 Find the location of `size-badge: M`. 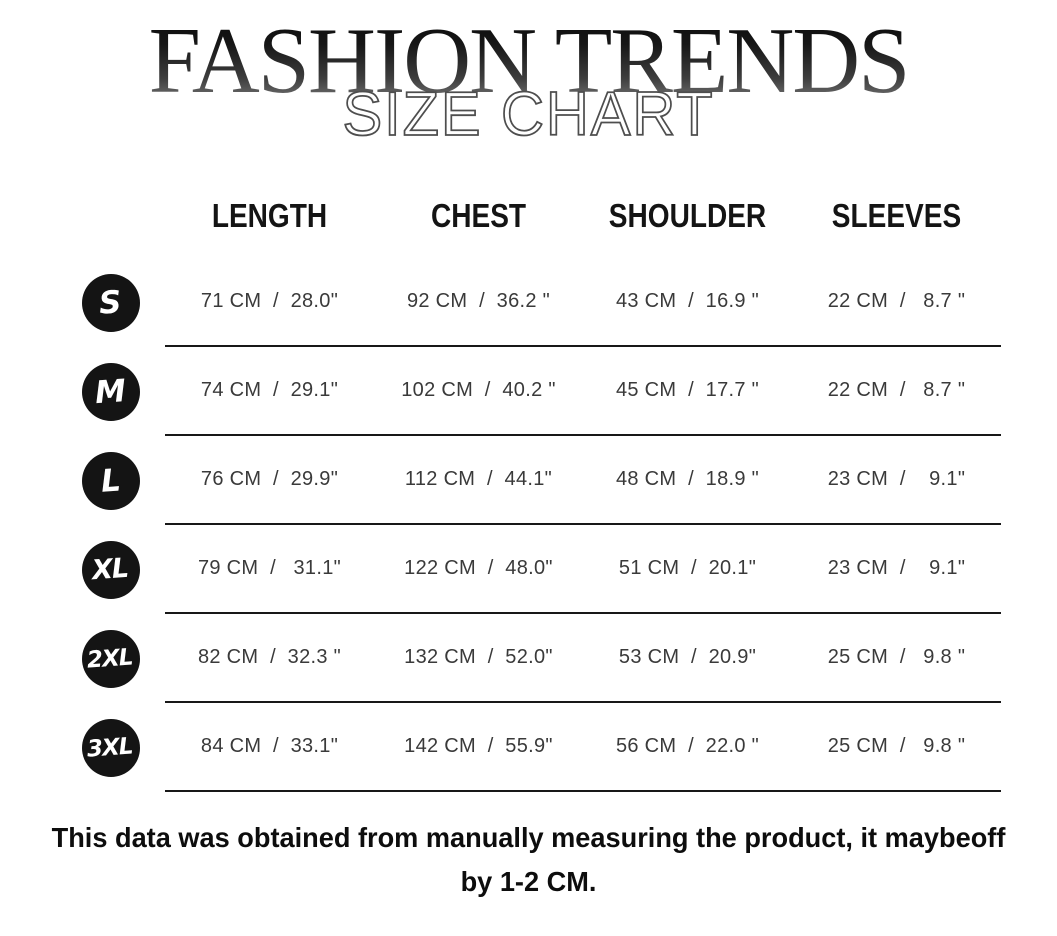

size-badge: M is located at coordinates (111, 391).